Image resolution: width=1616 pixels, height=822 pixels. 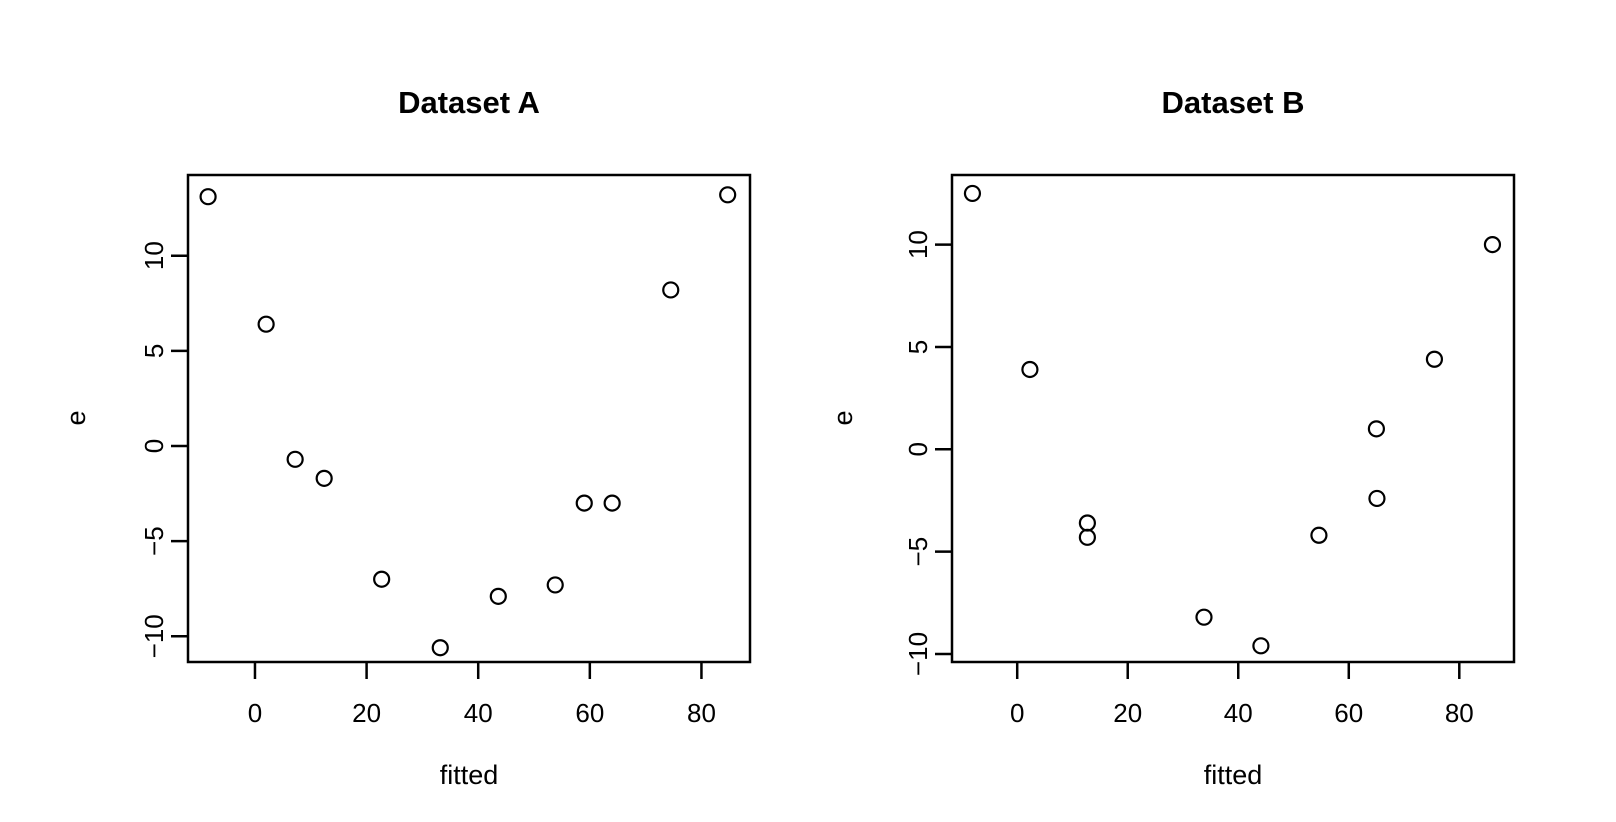 What do you see at coordinates (1233, 775) in the screenshot?
I see `plot-b-xaxis-label: fitted` at bounding box center [1233, 775].